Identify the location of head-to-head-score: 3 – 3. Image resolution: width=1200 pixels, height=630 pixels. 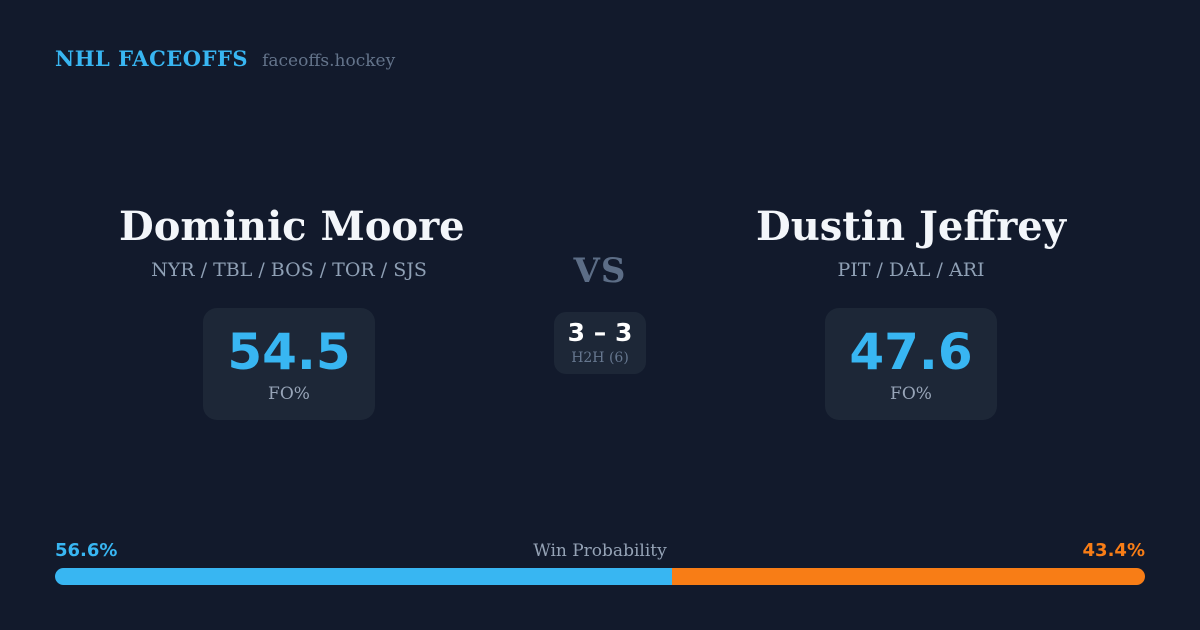
(600, 332).